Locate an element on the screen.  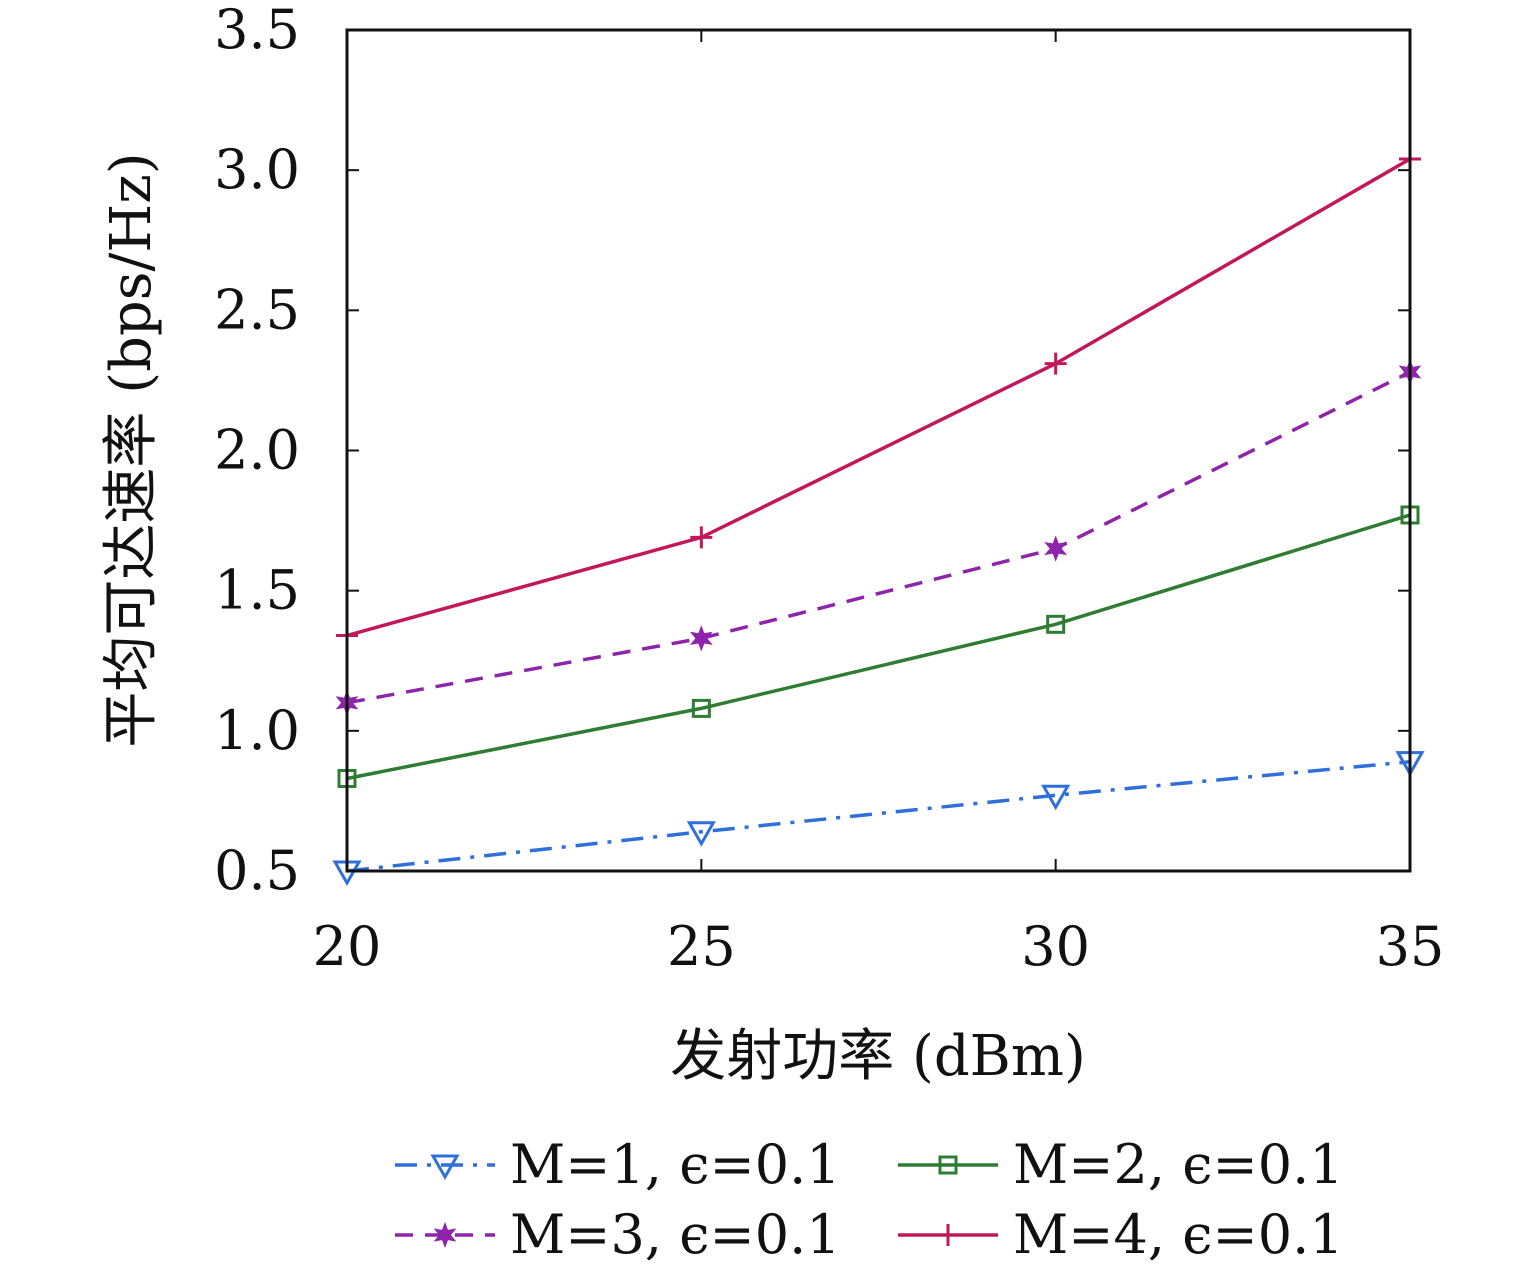
y-tick-label: 3.5 is located at coordinates (257, 30).